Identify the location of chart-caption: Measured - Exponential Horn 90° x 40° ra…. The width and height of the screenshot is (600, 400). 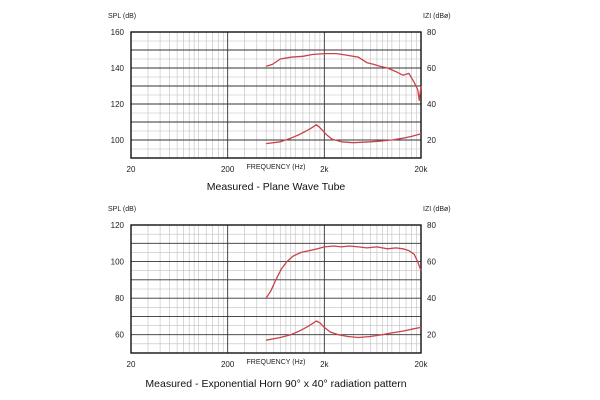
(275, 384).